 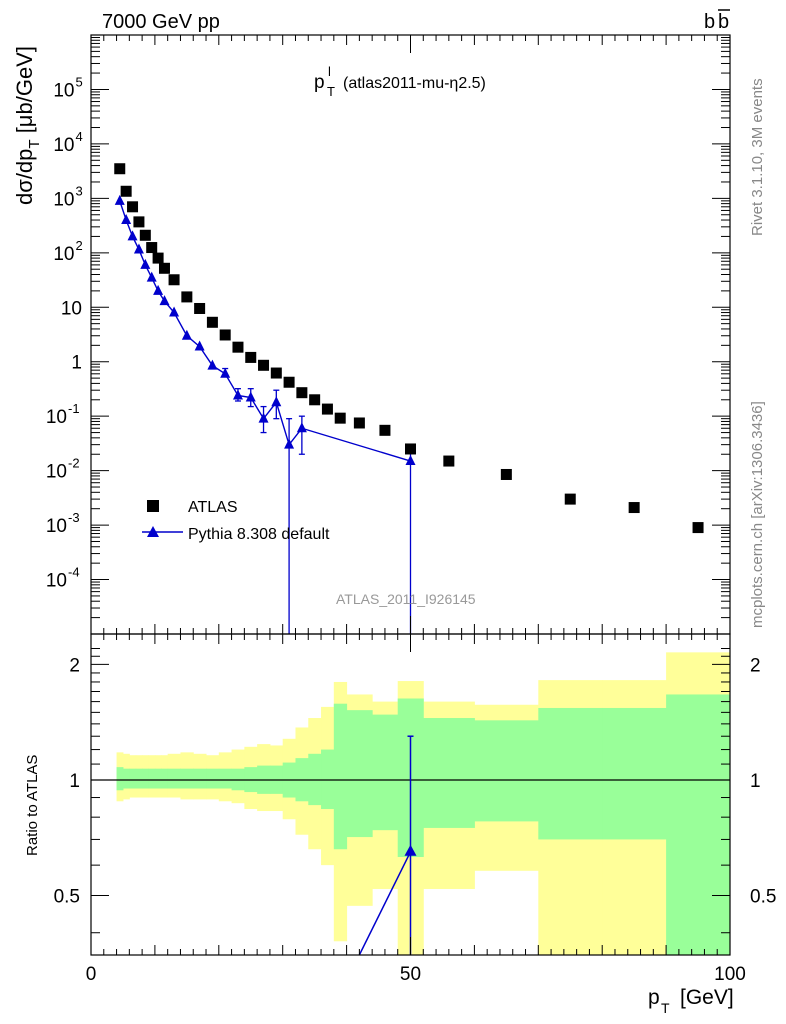 I want to click on legend-mc-label: Pythia 8.308 default, so click(x=259, y=534).